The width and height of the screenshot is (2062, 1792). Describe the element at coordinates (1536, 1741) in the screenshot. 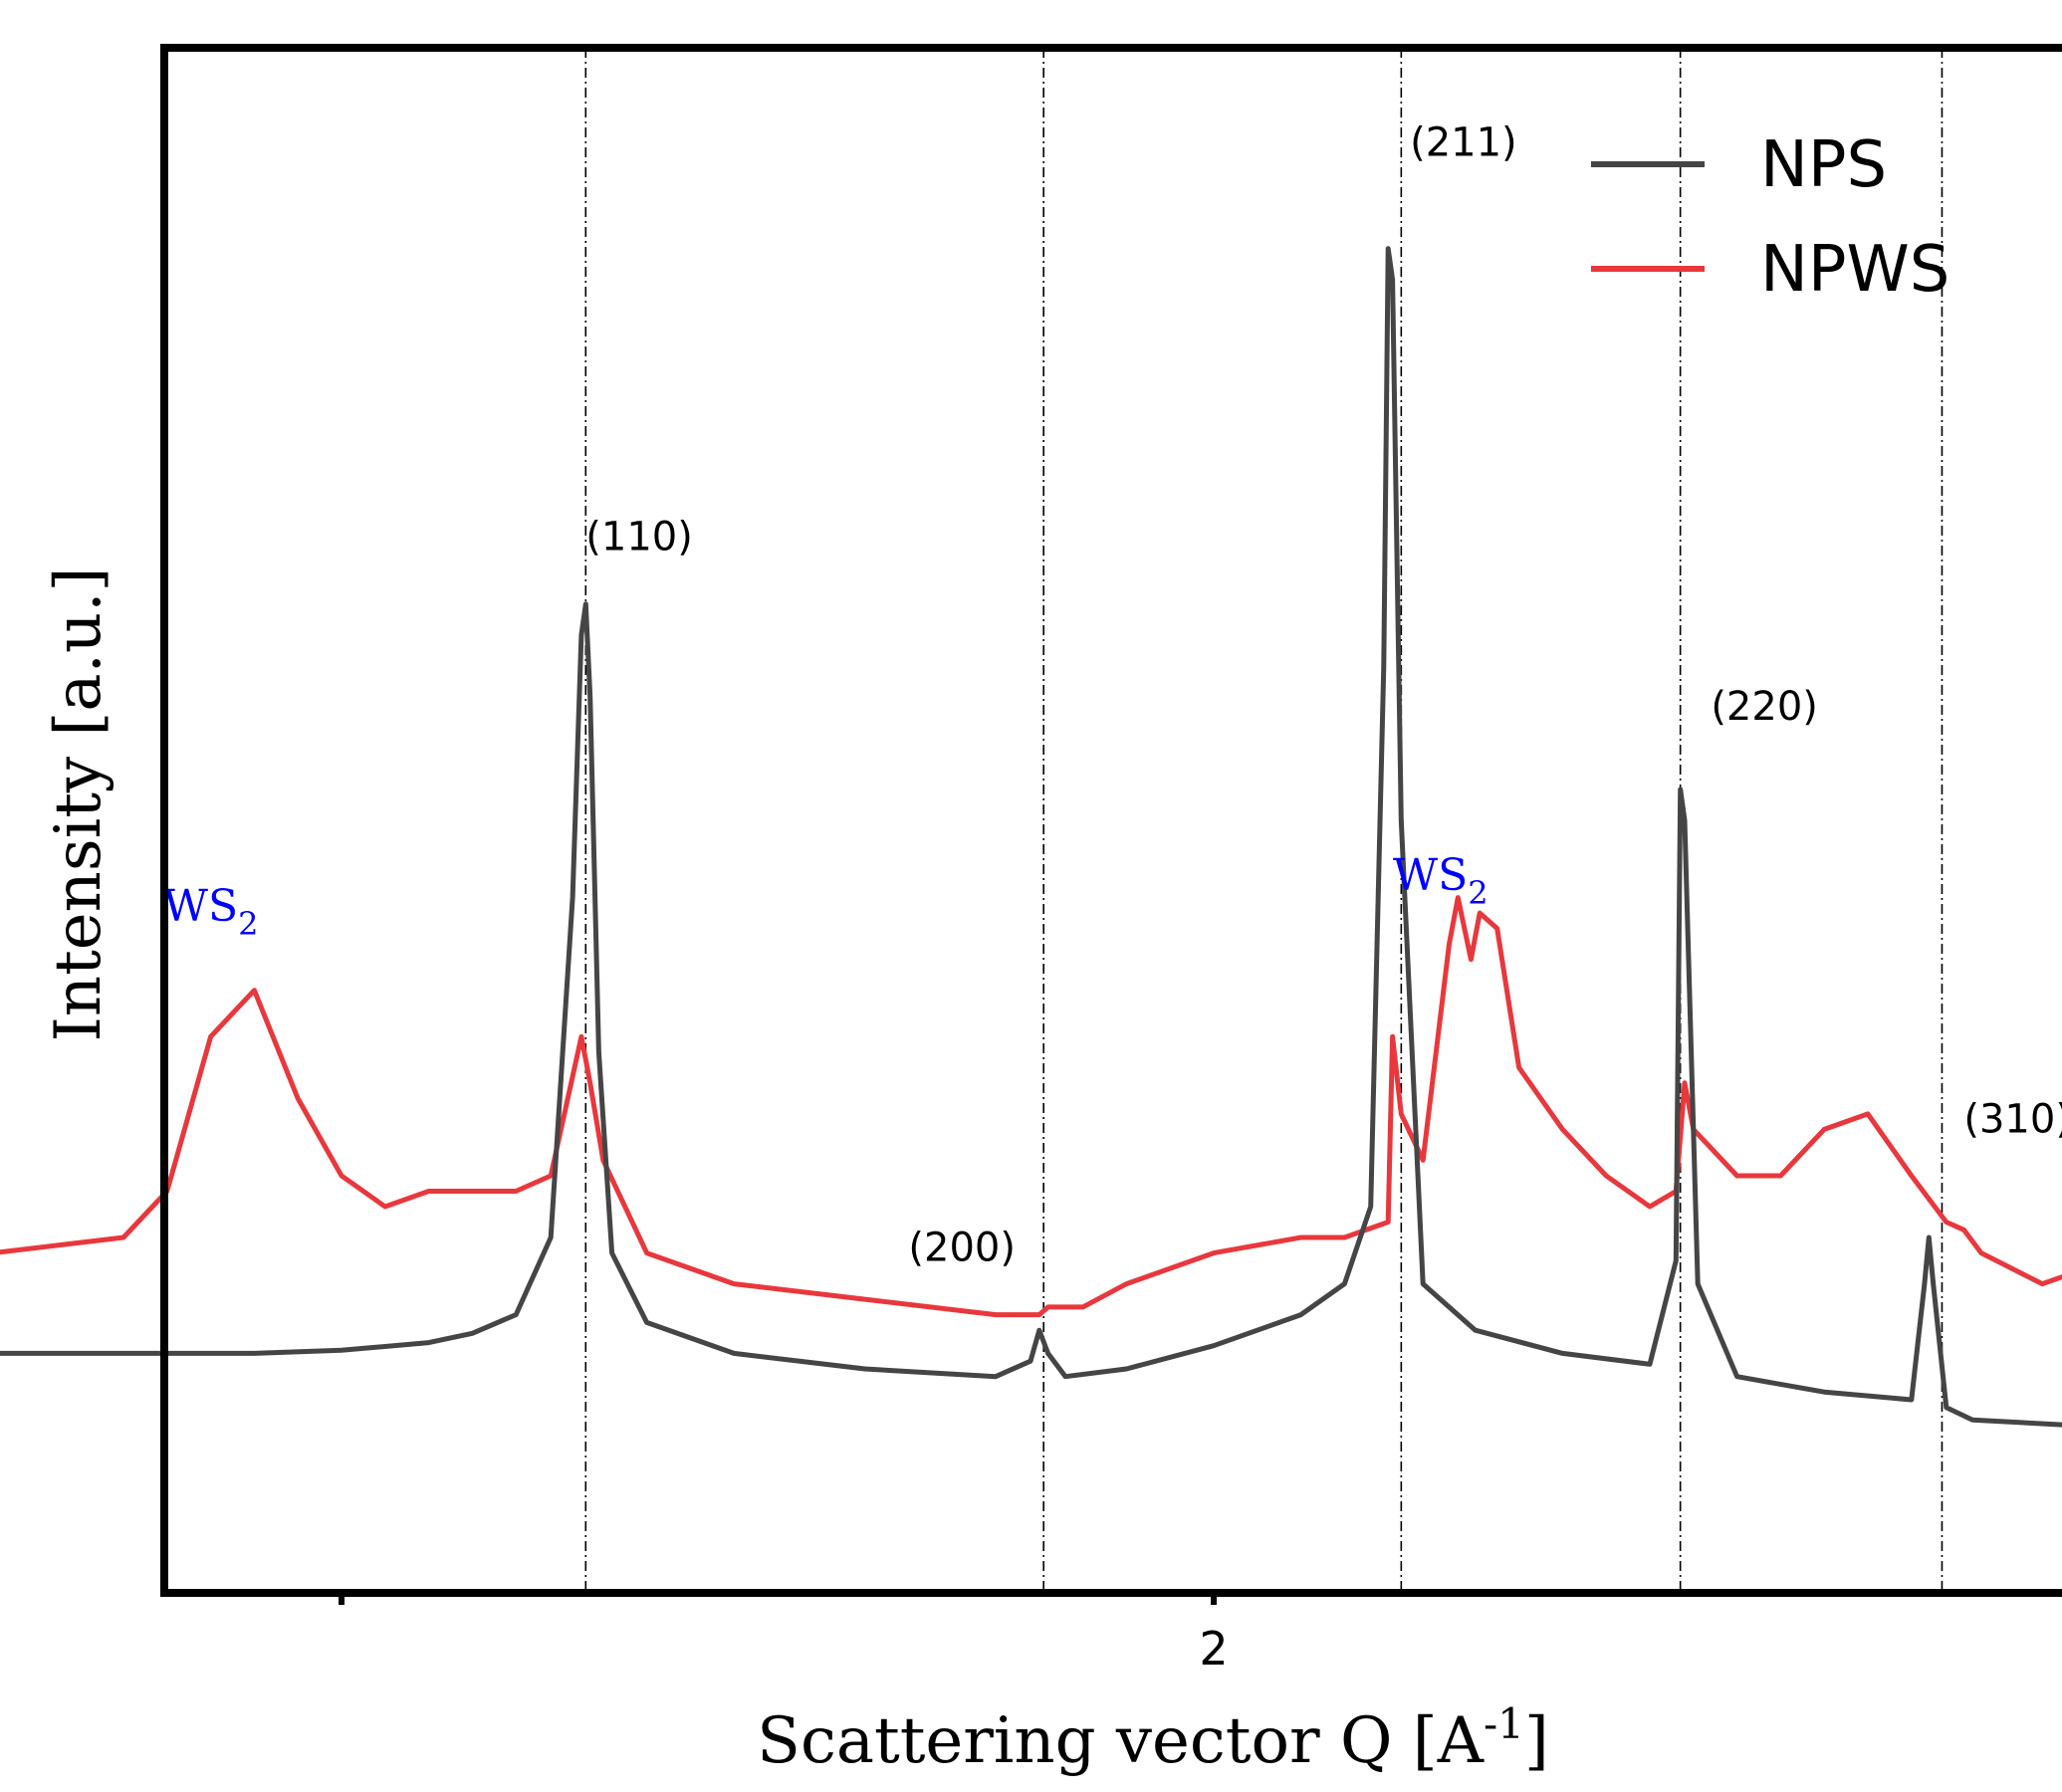

I see `x-axis-label-end: ]` at that location.